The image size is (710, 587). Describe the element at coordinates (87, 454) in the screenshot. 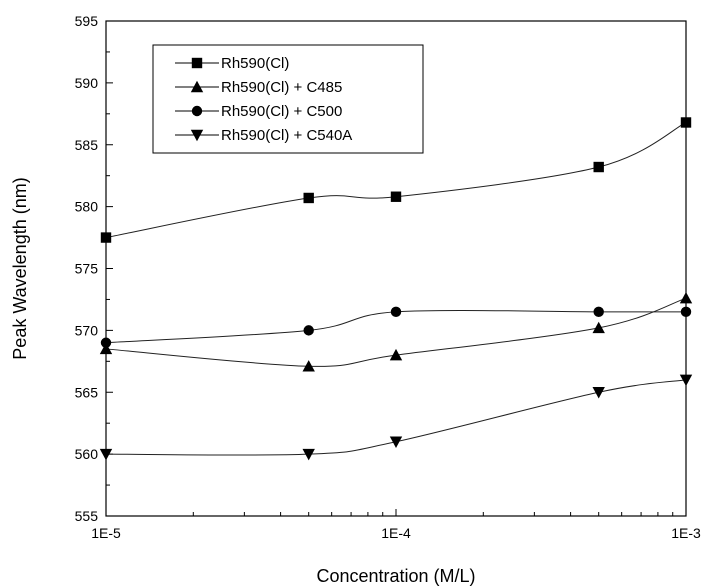

I see `y-tick-label: 560` at that location.